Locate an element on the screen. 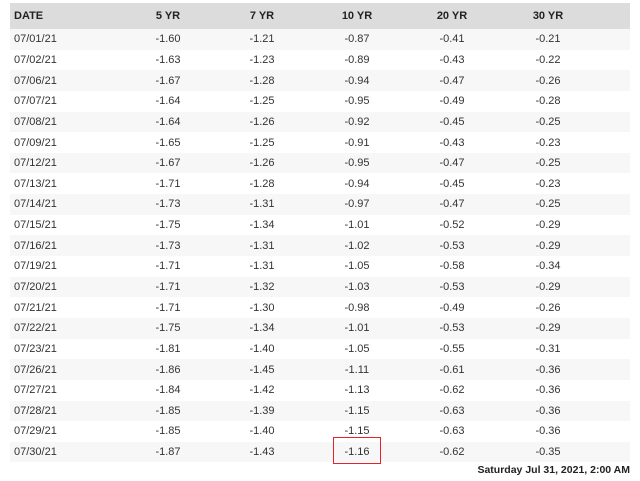  table-row: 07/02/21 -1.63 -1.23 -0.89 -0.43 -0.22 is located at coordinates (320, 60).